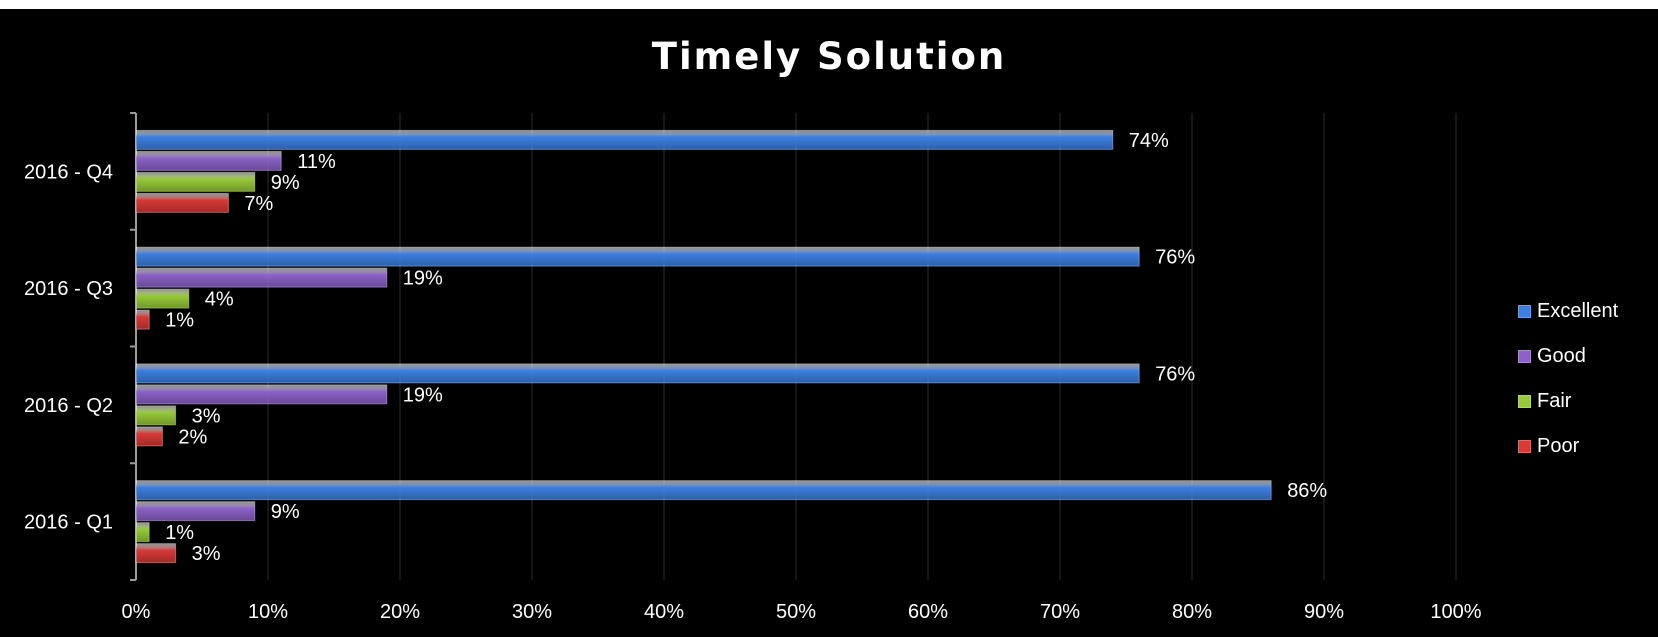  Describe the element at coordinates (532, 612) in the screenshot. I see `x-tick-label: 30%` at that location.